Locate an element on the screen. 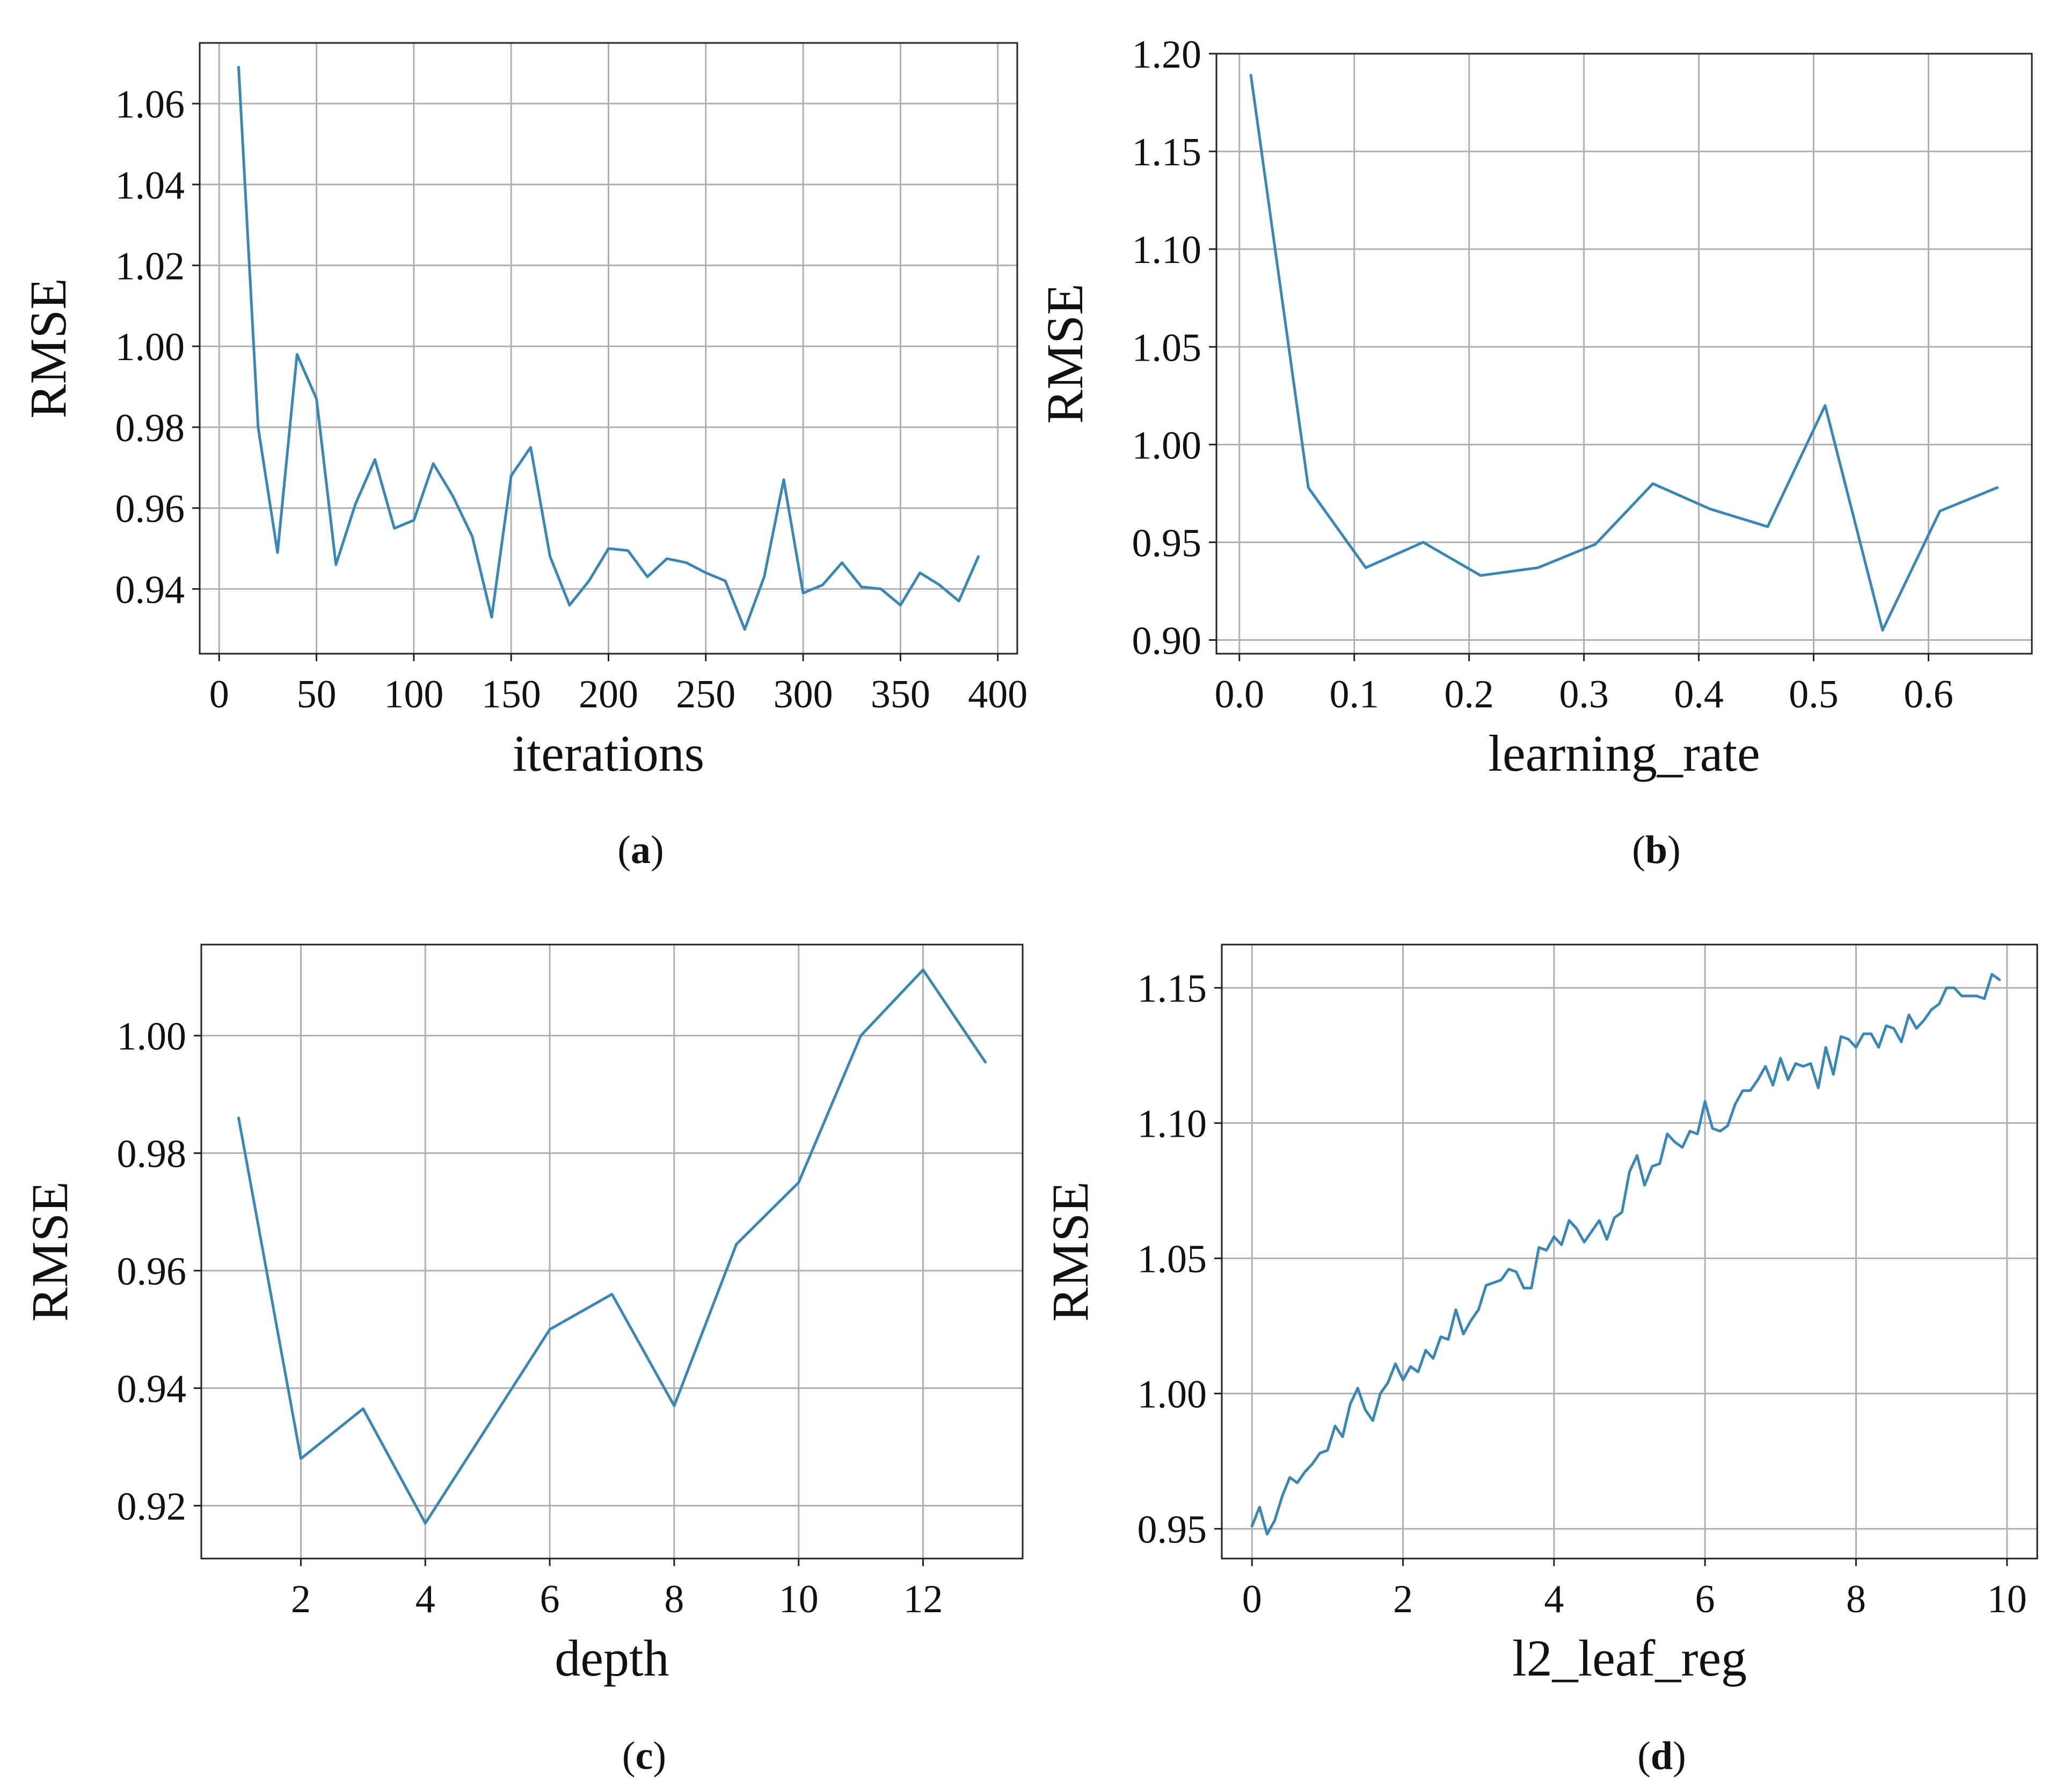 This screenshot has width=2056, height=1792. chart-a-x-axis-label: iterations is located at coordinates (608, 753).